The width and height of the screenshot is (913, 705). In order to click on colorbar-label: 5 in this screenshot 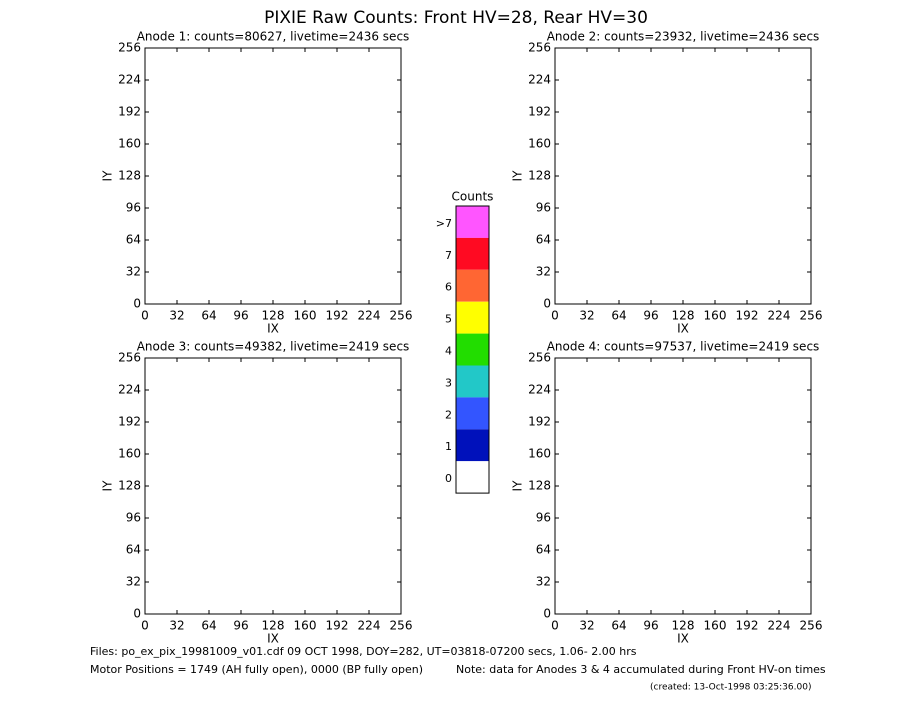, I will do `click(448, 319)`.